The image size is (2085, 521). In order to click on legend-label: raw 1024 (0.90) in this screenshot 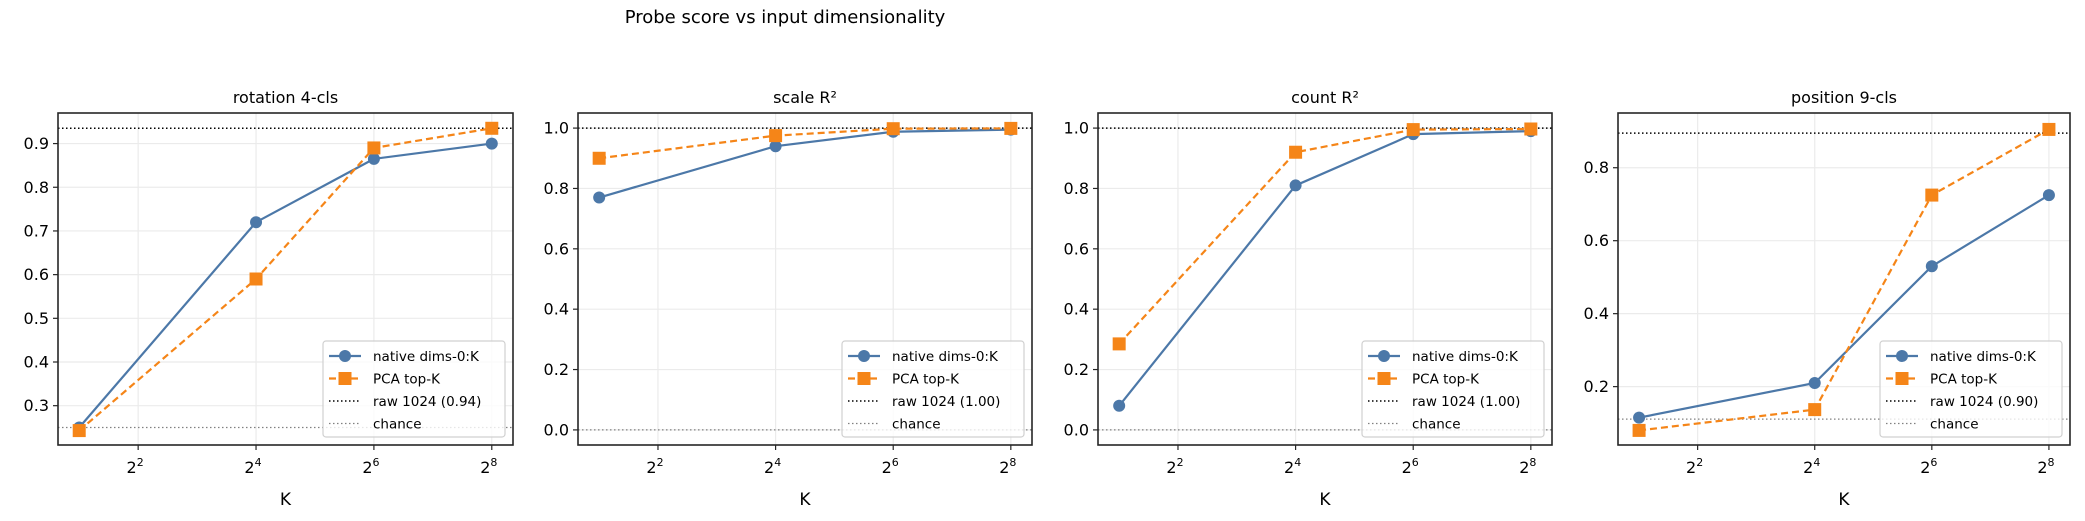, I will do `click(1984, 402)`.